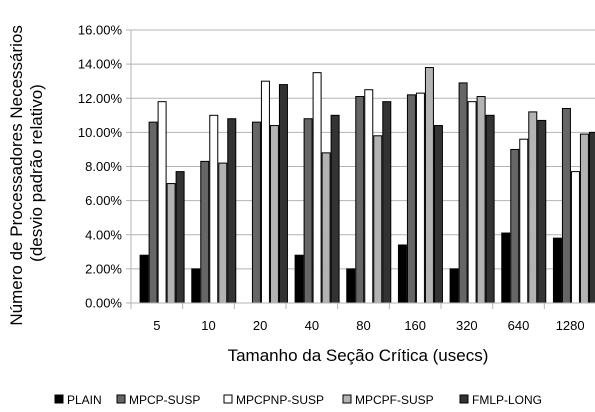 The width and height of the screenshot is (595, 412). I want to click on x-tick-labels: 5 10 20 40 80 160 320 640 1280, so click(368, 325).